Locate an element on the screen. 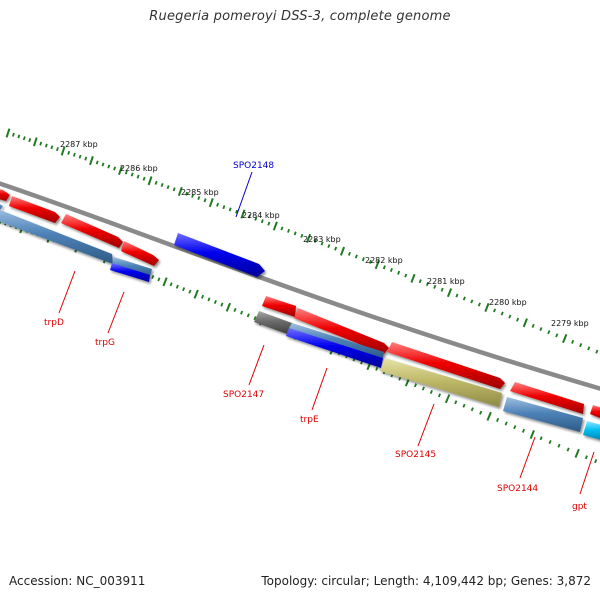 The image size is (600, 600). gene-feature-SPO2147 is located at coordinates (273, 322).